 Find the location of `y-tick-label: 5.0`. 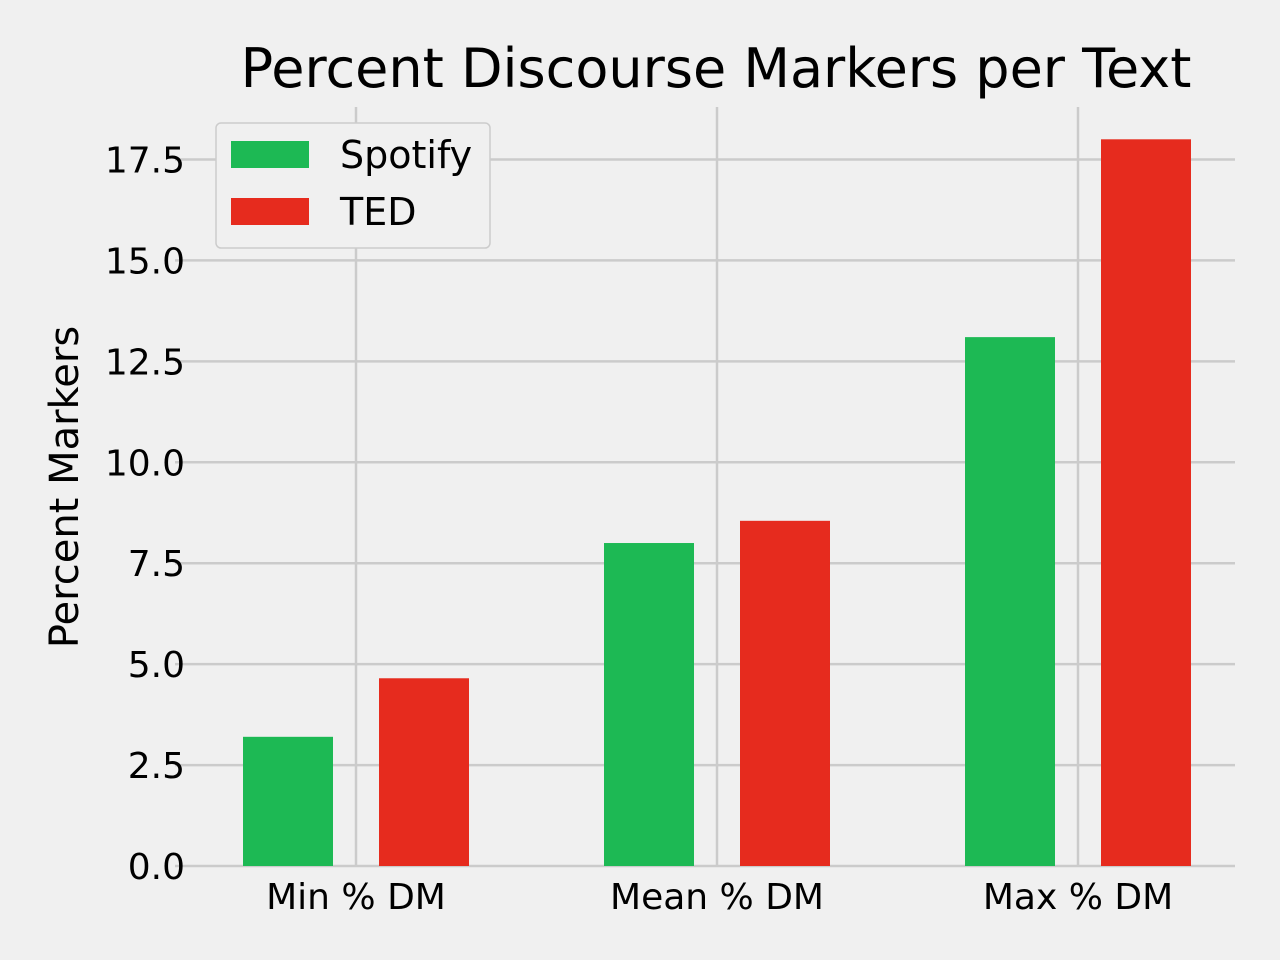

y-tick-label: 5.0 is located at coordinates (156, 665).